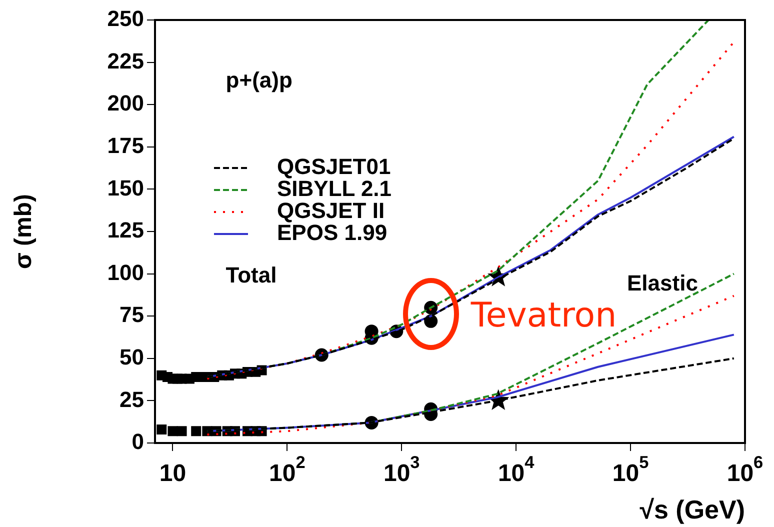 This screenshot has width=774, height=527. I want to click on y-tick-label: 200, so click(125, 103).